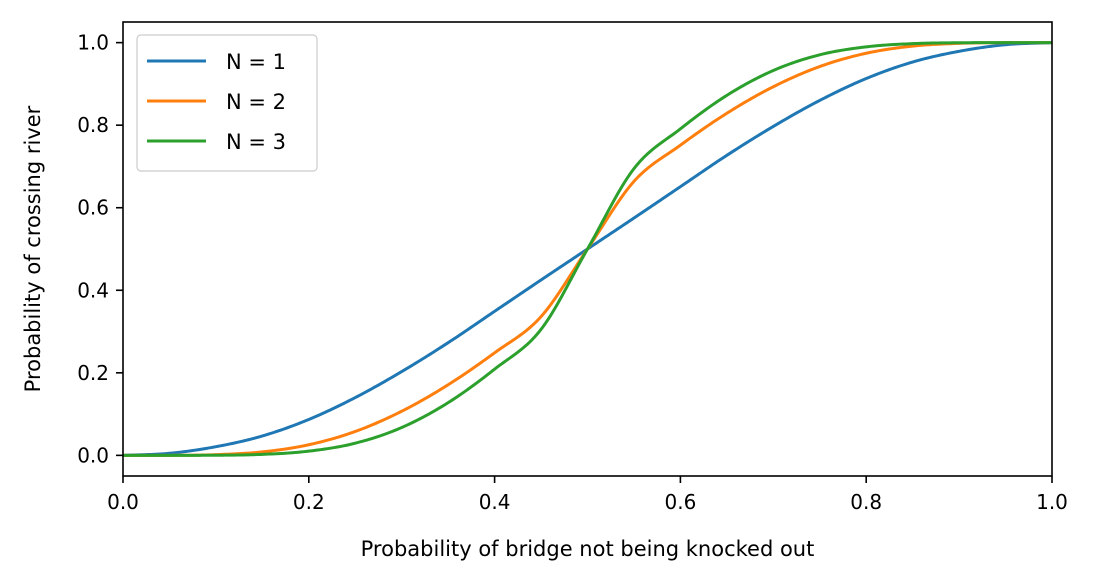 Image resolution: width=1095 pixels, height=583 pixels. What do you see at coordinates (495, 502) in the screenshot?
I see `x-tick-label: 0.4` at bounding box center [495, 502].